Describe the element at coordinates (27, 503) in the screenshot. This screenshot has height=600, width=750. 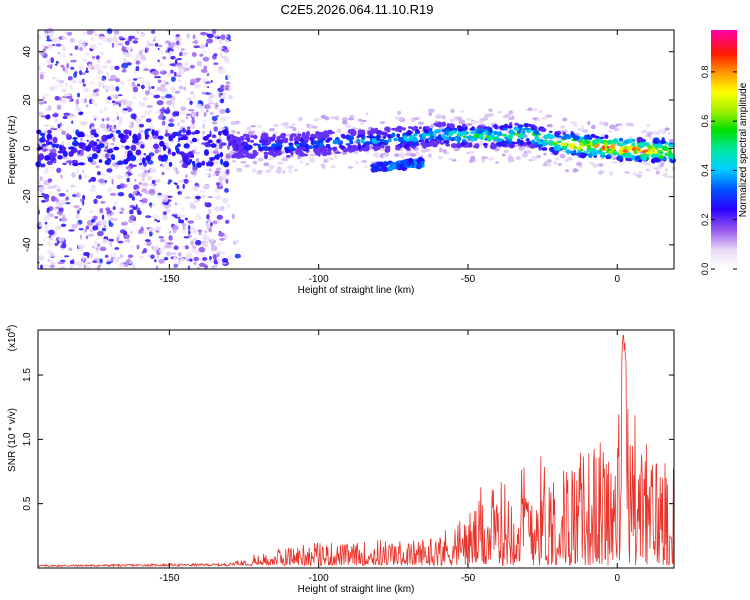
I see `snr-y-tick-label: 0.5` at that location.